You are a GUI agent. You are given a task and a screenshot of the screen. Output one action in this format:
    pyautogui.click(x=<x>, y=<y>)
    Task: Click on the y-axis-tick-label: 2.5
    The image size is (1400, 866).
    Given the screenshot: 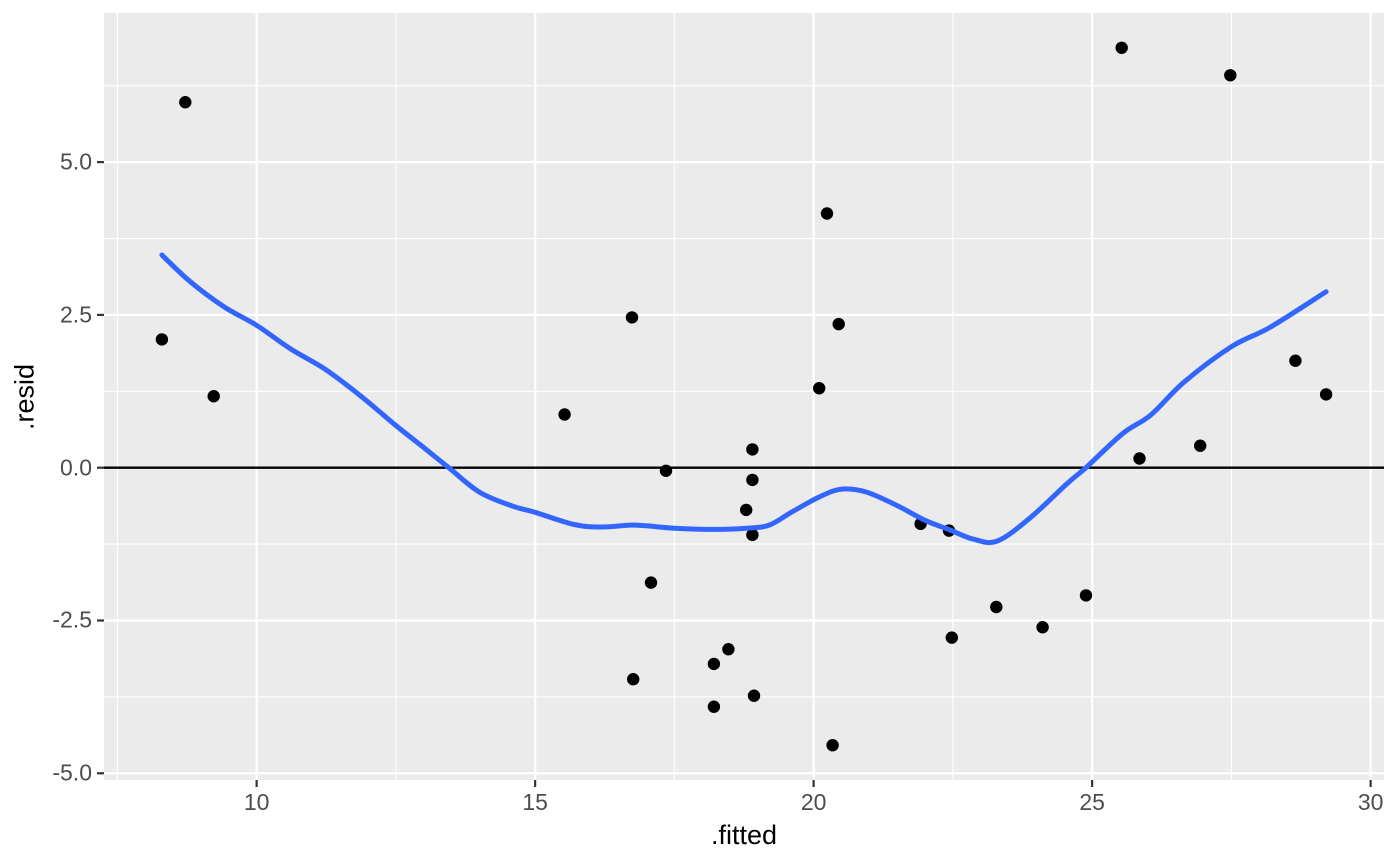 What is the action you would take?
    pyautogui.click(x=76, y=314)
    